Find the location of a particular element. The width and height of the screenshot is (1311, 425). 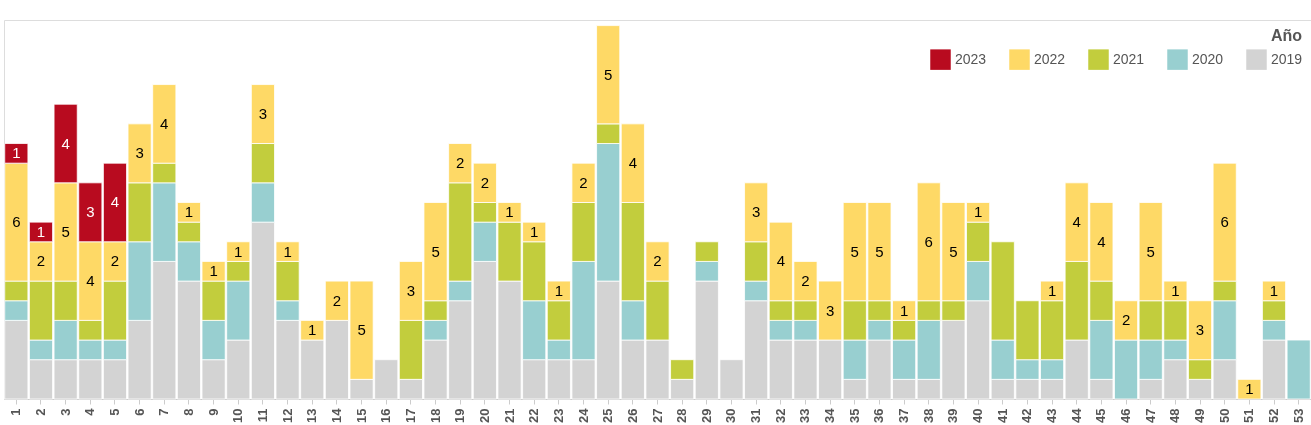

x-tick-label: 53 is located at coordinates (1298, 415).